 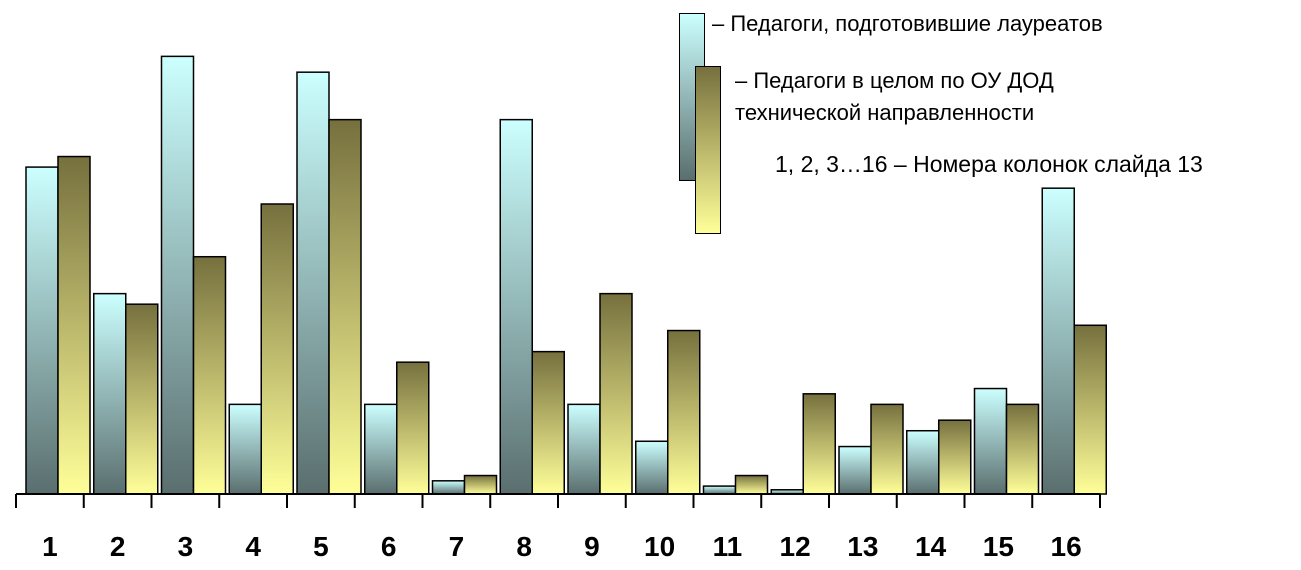 I want to click on x-axis-ticks, so click(x=558, y=501).